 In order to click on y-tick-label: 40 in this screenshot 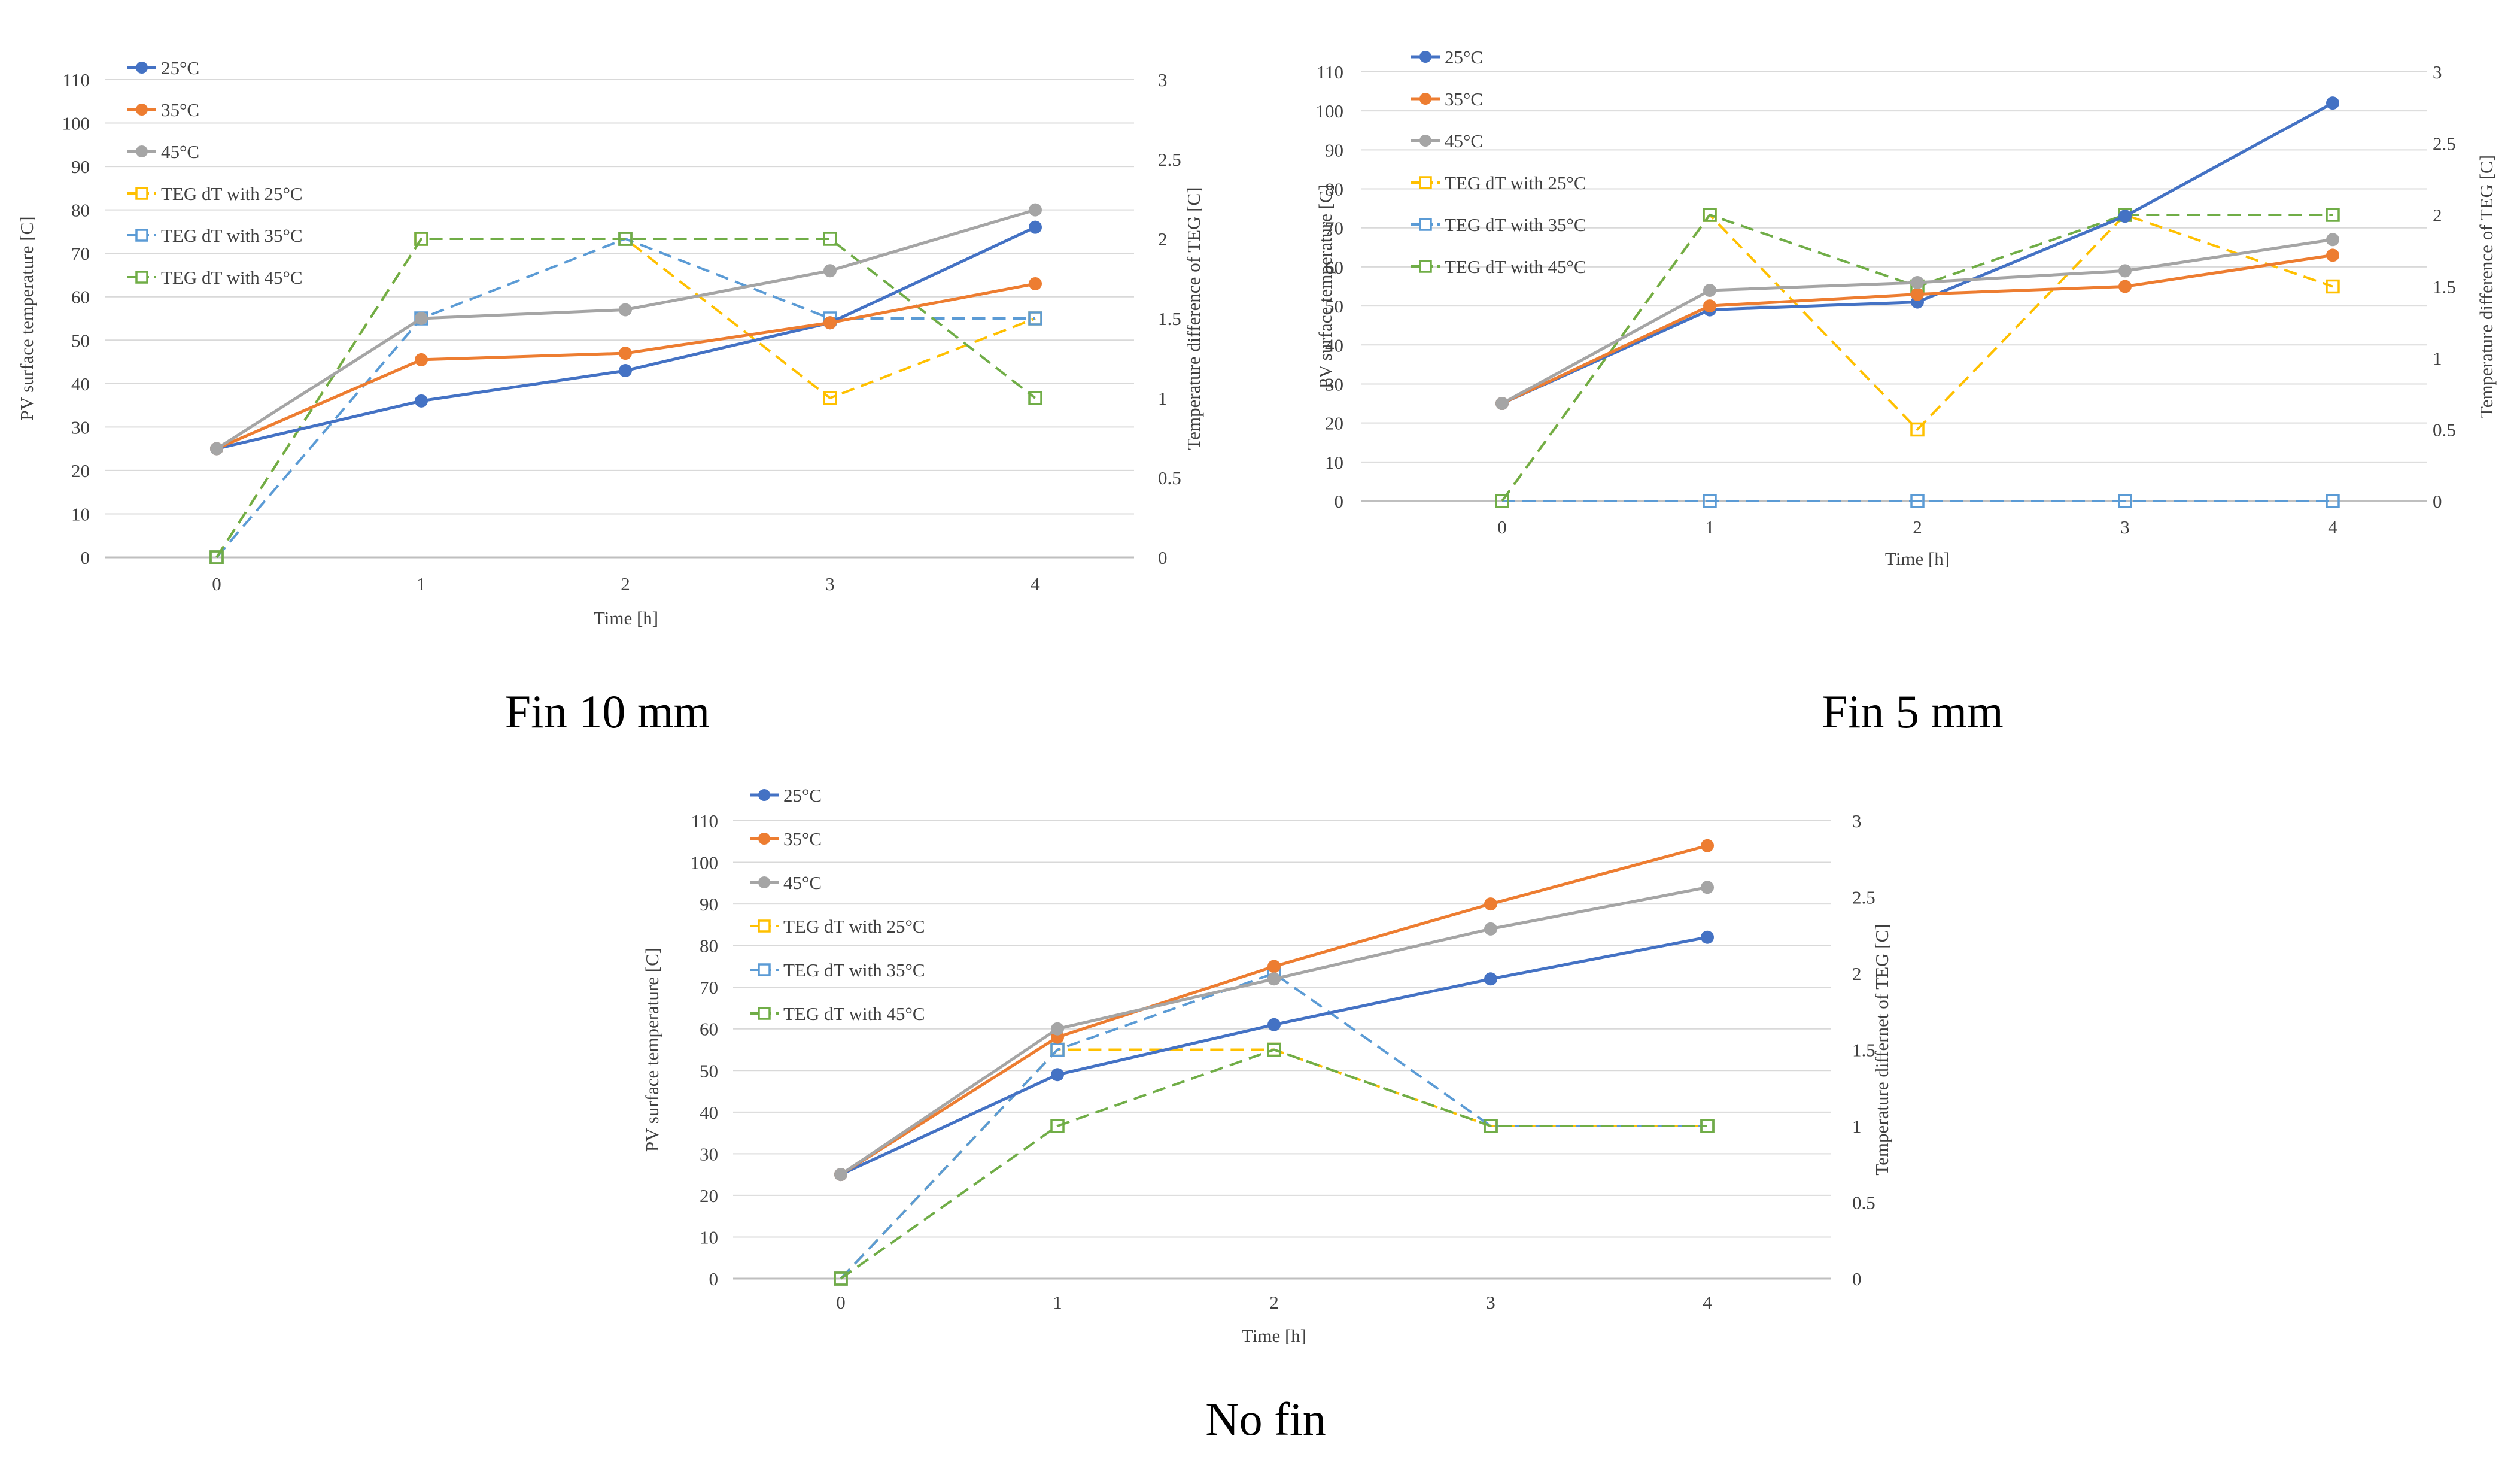, I will do `click(1334, 345)`.